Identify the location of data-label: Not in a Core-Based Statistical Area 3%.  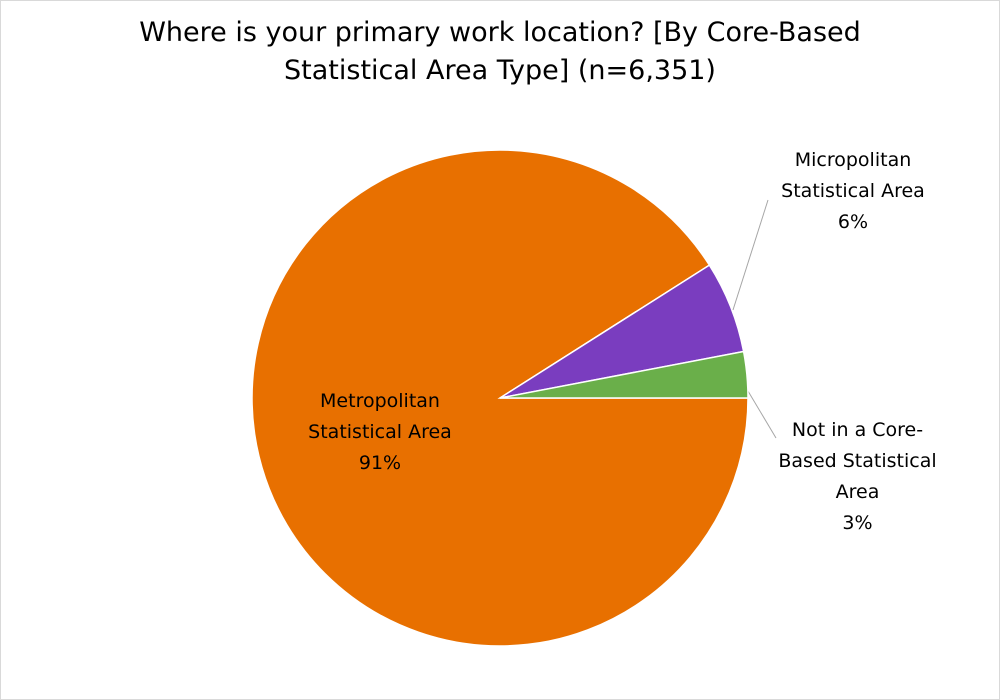
(857, 477).